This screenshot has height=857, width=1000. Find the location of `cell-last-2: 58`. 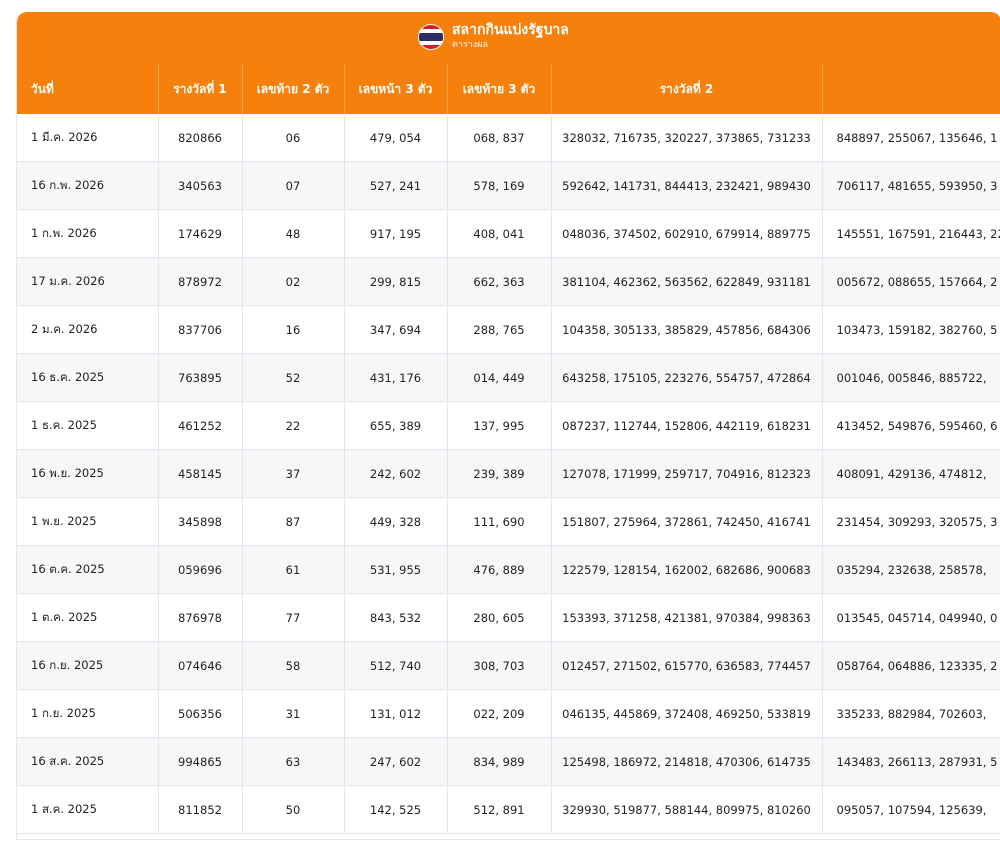

cell-last-2: 58 is located at coordinates (293, 665).